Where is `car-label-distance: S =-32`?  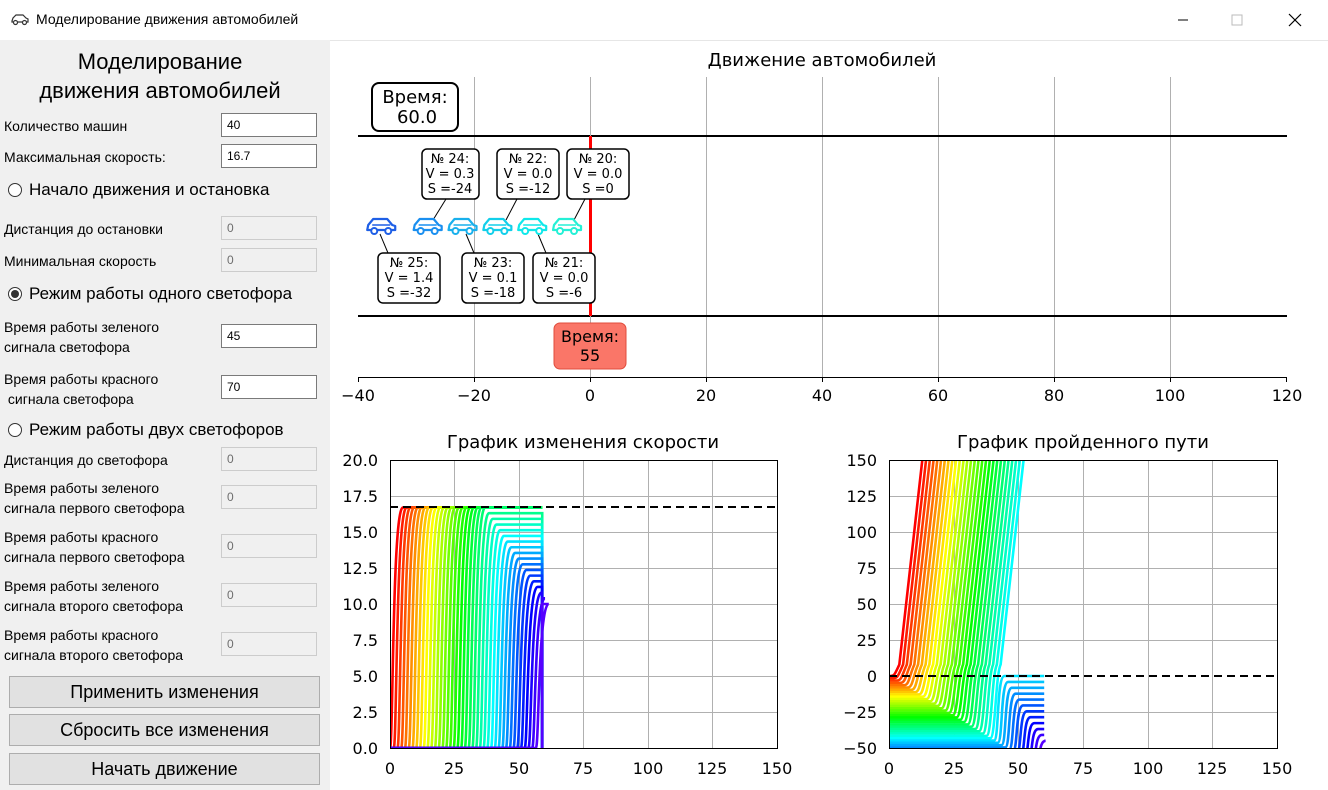
car-label-distance: S =-32 is located at coordinates (409, 293).